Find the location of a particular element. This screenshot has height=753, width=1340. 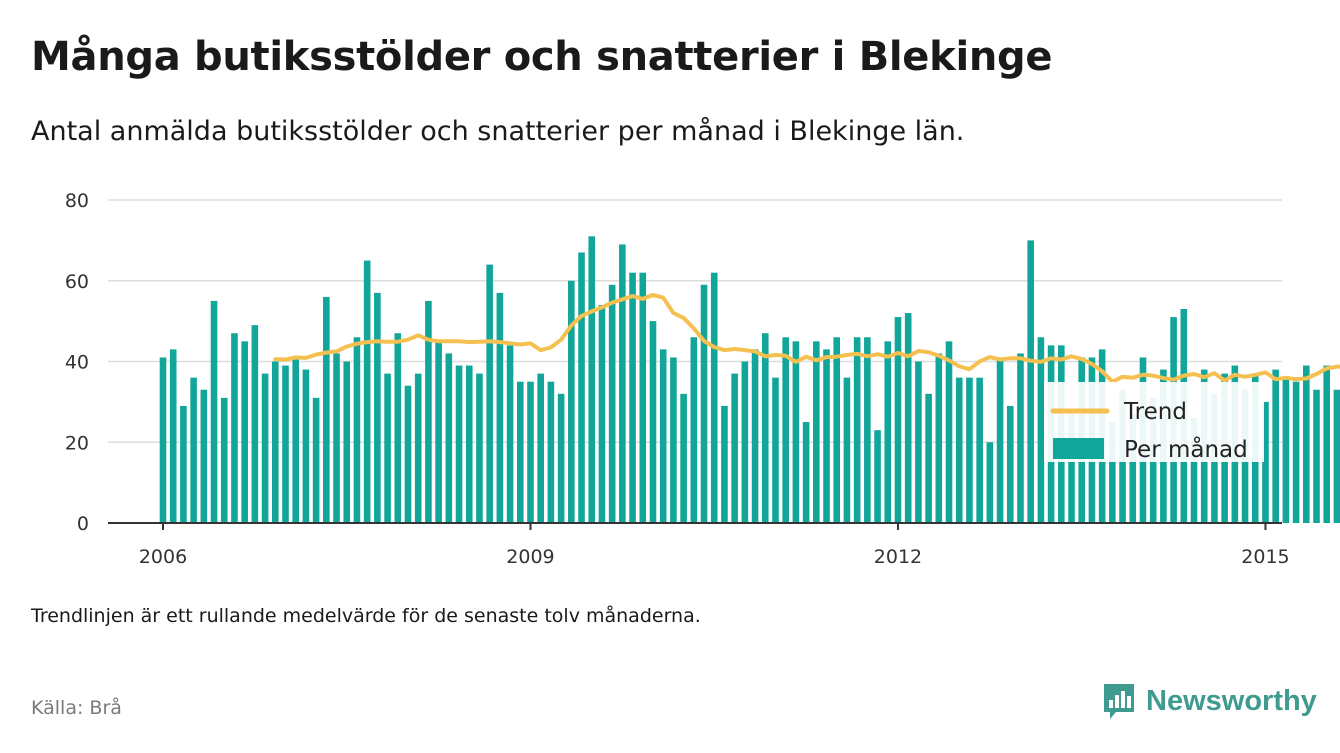

x-tick-label: 2015 is located at coordinates (1265, 557).